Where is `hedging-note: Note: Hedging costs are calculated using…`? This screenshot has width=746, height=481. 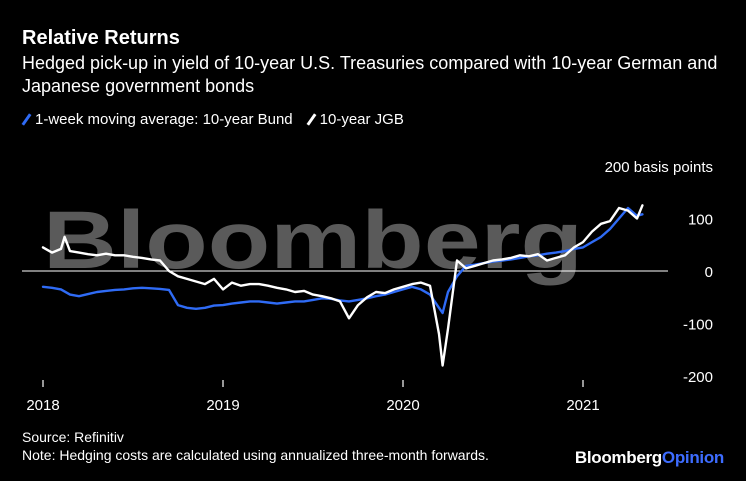 hedging-note: Note: Hedging costs are calculated using… is located at coordinates (255, 455).